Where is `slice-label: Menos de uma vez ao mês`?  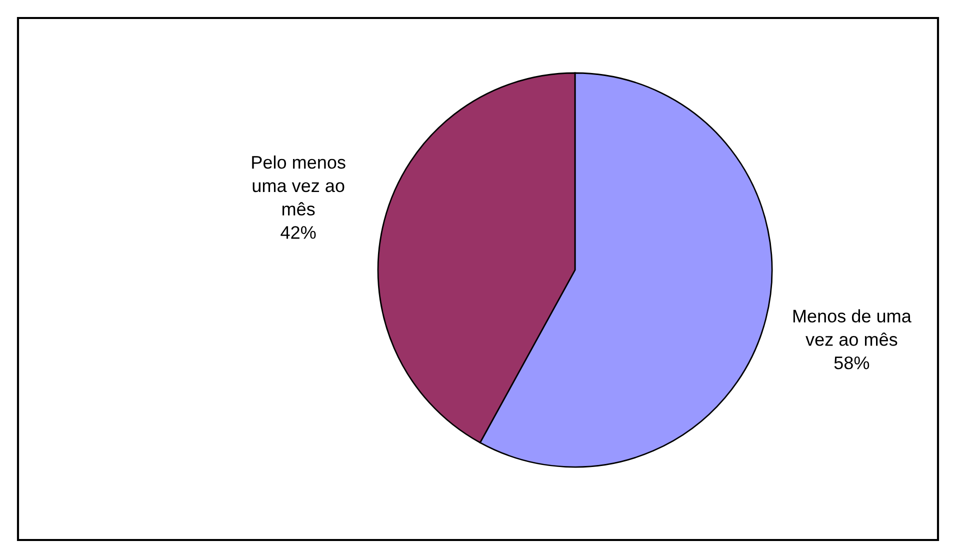
slice-label: Menos de uma vez ao mês is located at coordinates (852, 327).